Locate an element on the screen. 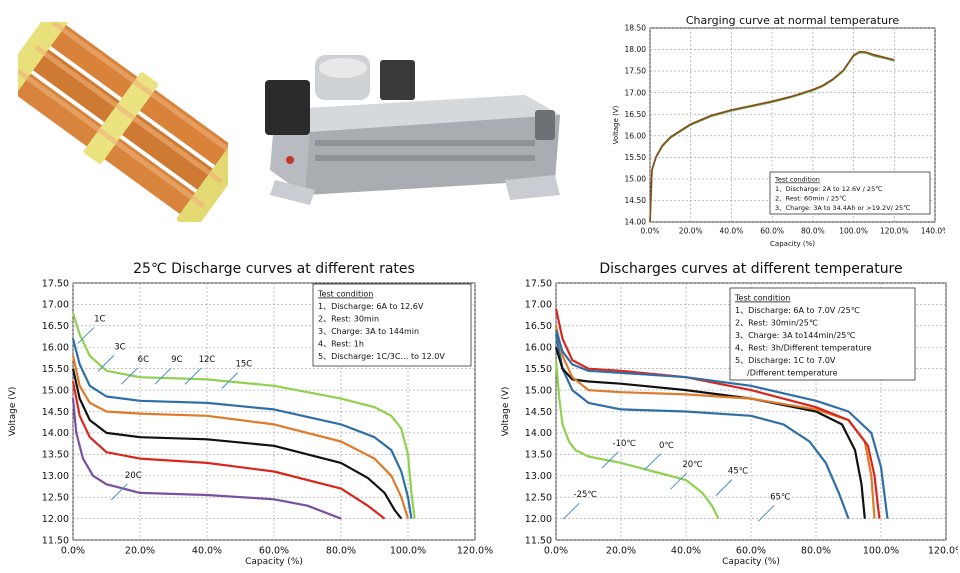  x-tick-label: 20.0% is located at coordinates (691, 231).